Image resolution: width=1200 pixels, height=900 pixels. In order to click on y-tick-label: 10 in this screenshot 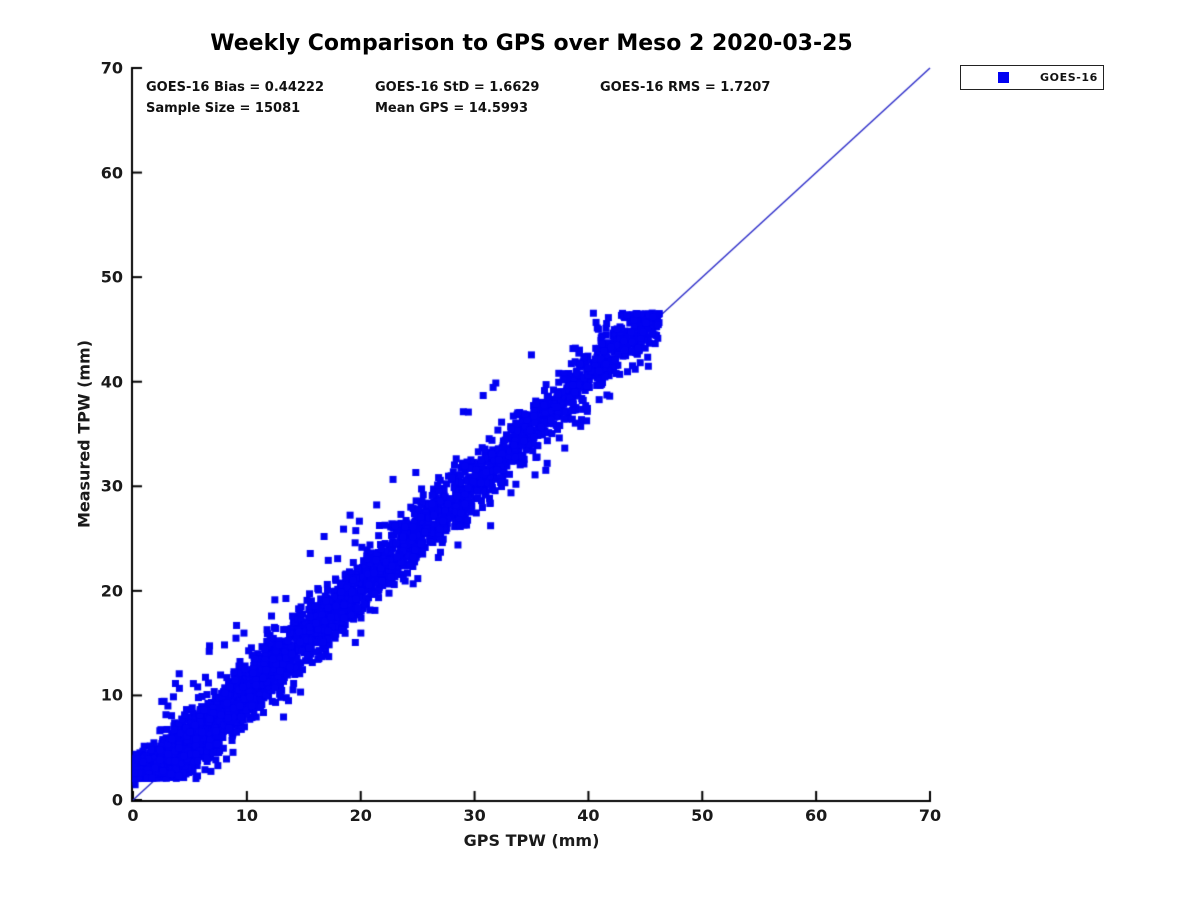, I will do `click(111, 695)`.